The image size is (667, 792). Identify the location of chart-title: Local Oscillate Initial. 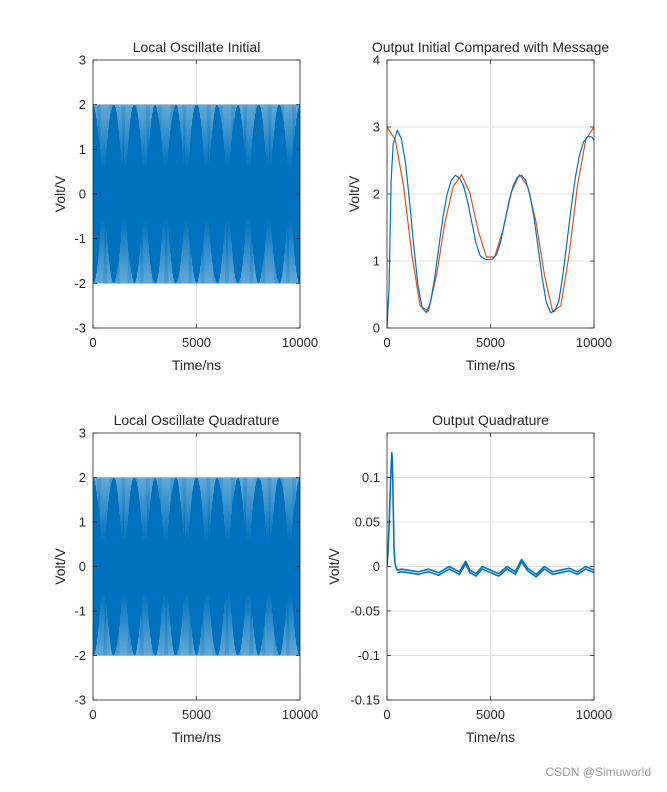
(197, 47).